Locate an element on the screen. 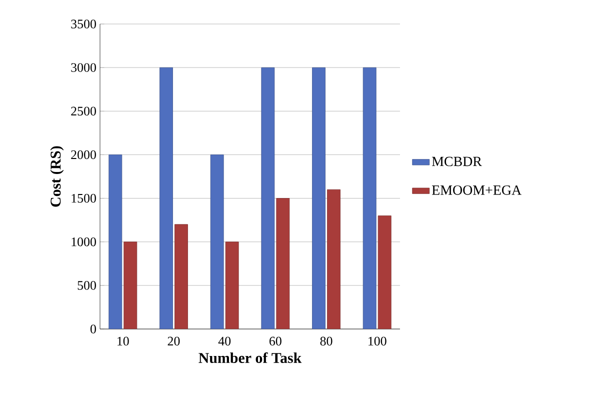 The width and height of the screenshot is (591, 409). x-tick-label: 80 is located at coordinates (326, 341).